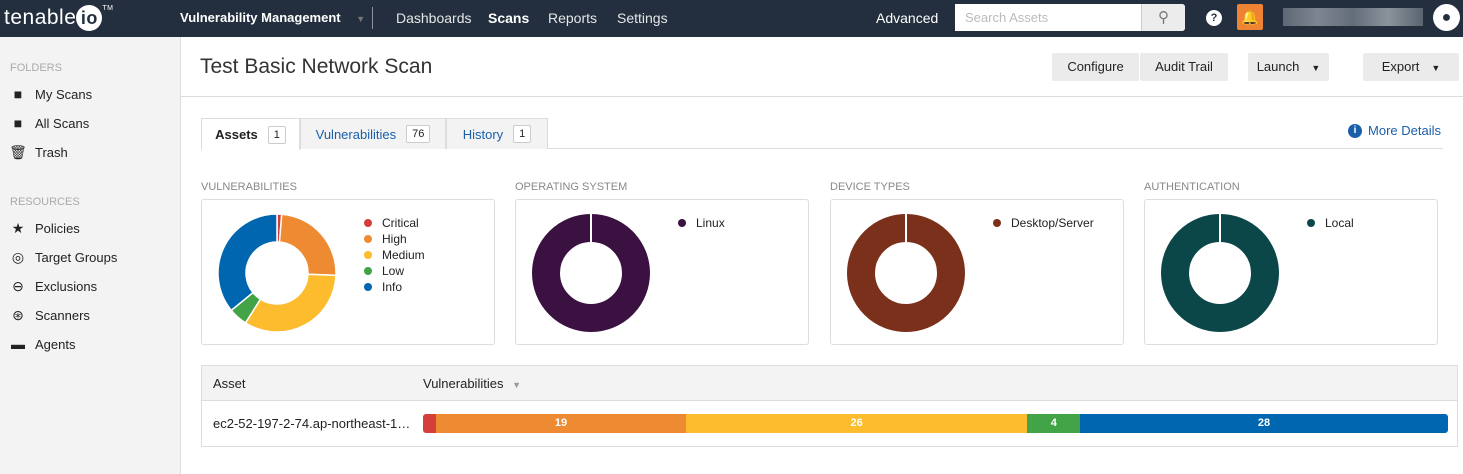  What do you see at coordinates (1047, 17) in the screenshot?
I see `search-input` at bounding box center [1047, 17].